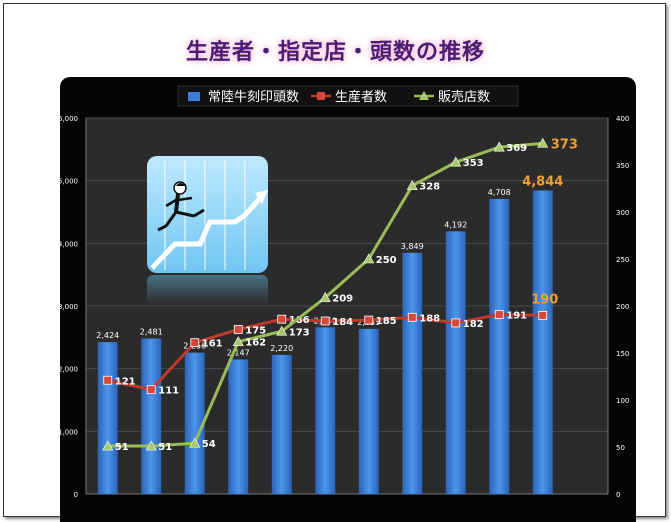  Describe the element at coordinates (68, 244) in the screenshot. I see `left-tick-label: 4,000` at that location.